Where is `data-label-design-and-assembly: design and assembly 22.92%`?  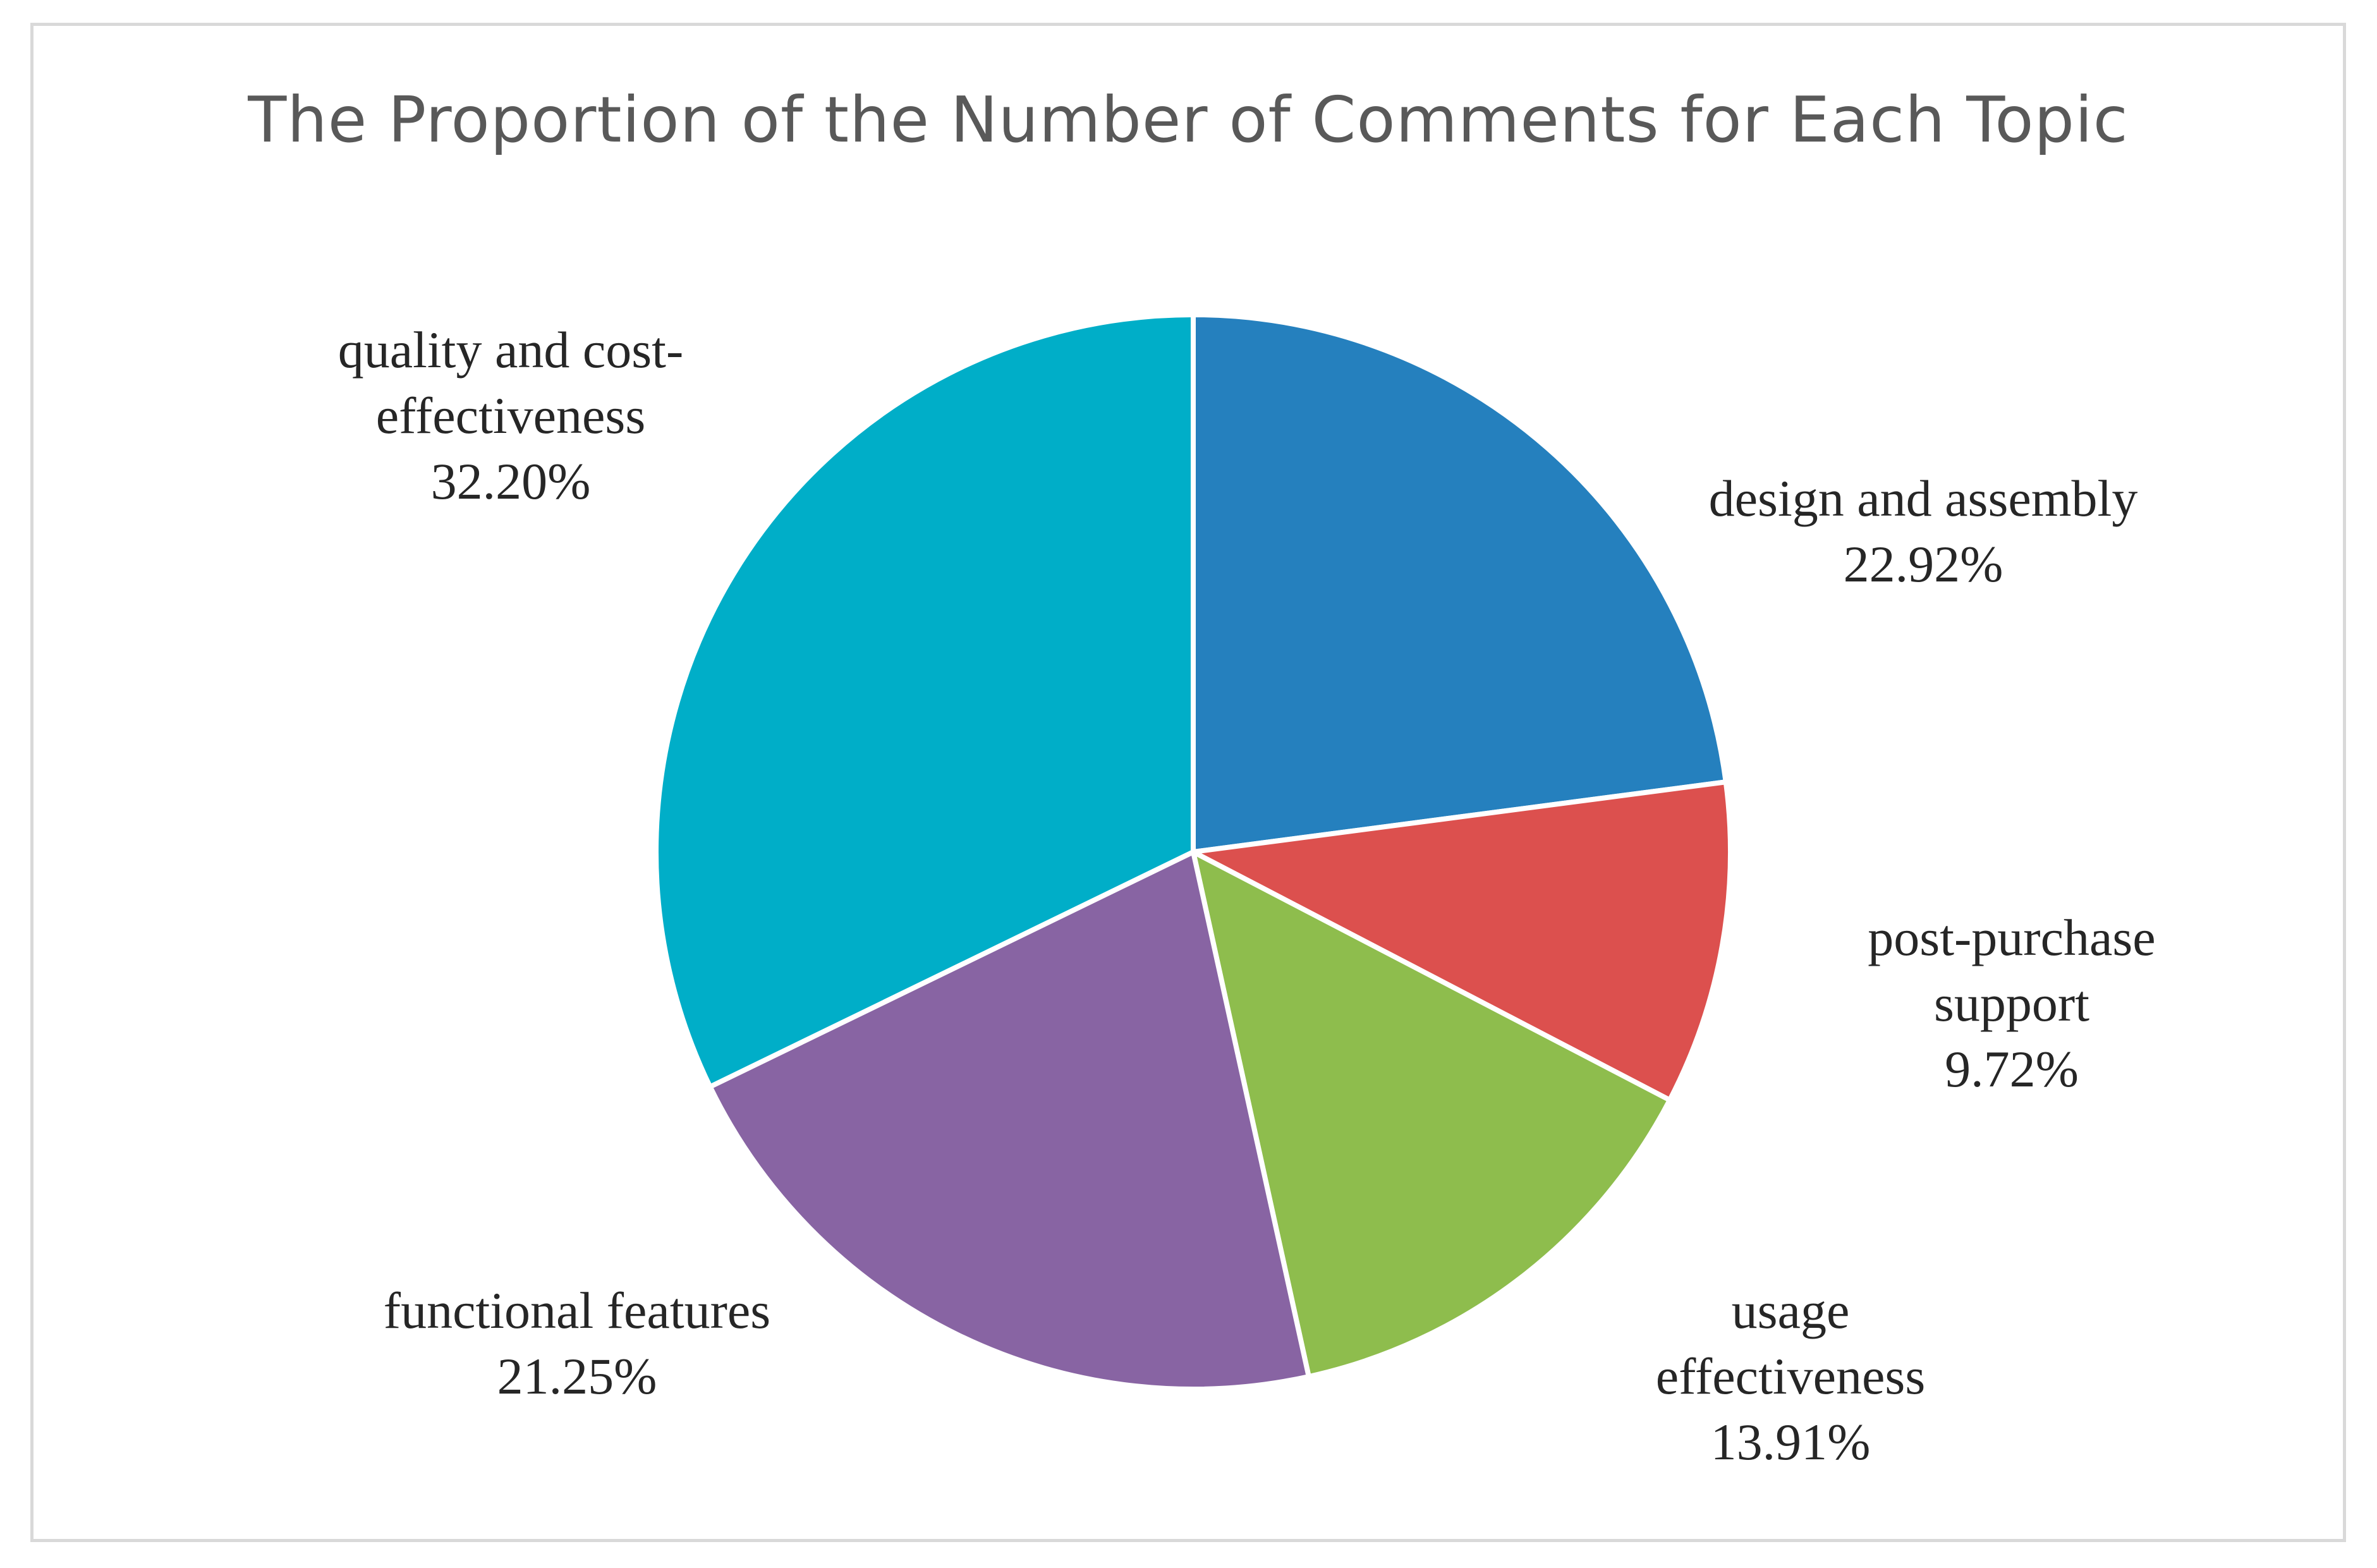 data-label-design-and-assembly: design and assembly 22.92% is located at coordinates (1923, 531).